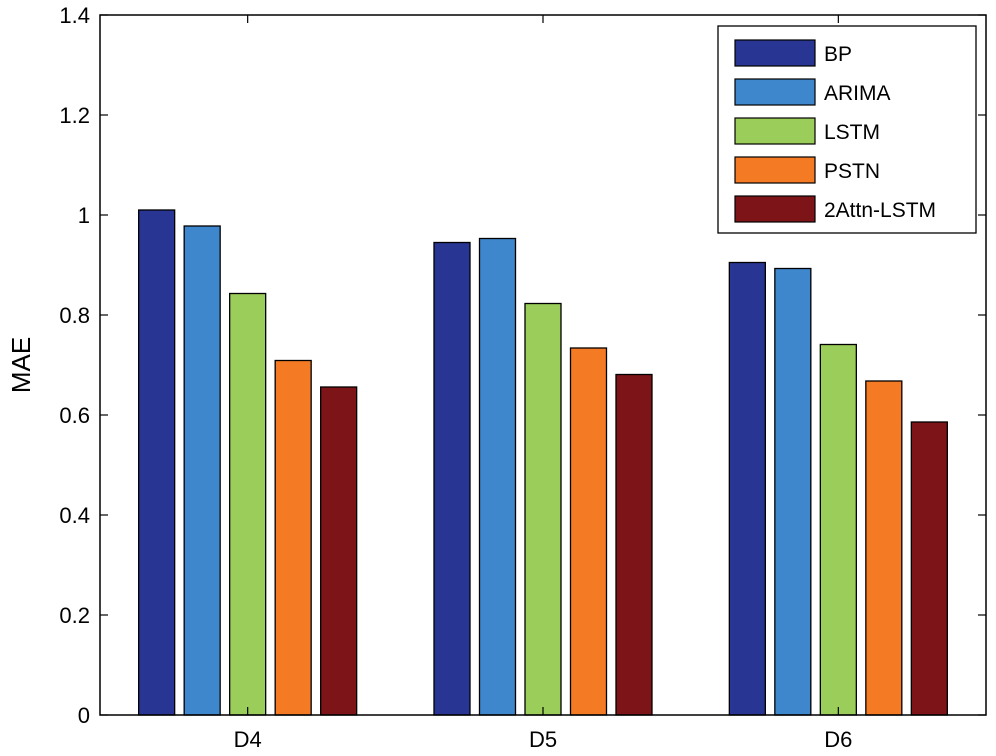 This screenshot has width=996, height=756. I want to click on legend-swatch-pstn, so click(775, 170).